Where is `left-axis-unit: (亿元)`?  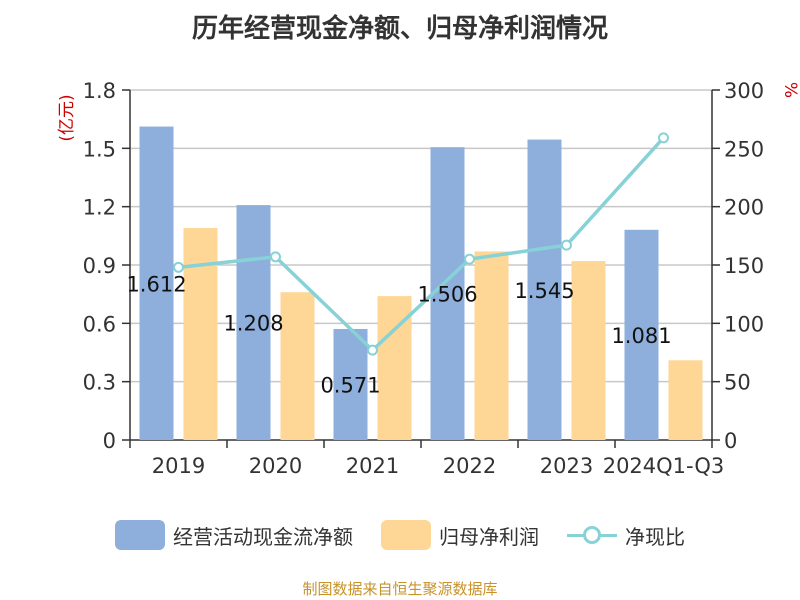 left-axis-unit: (亿元) is located at coordinates (67, 117).